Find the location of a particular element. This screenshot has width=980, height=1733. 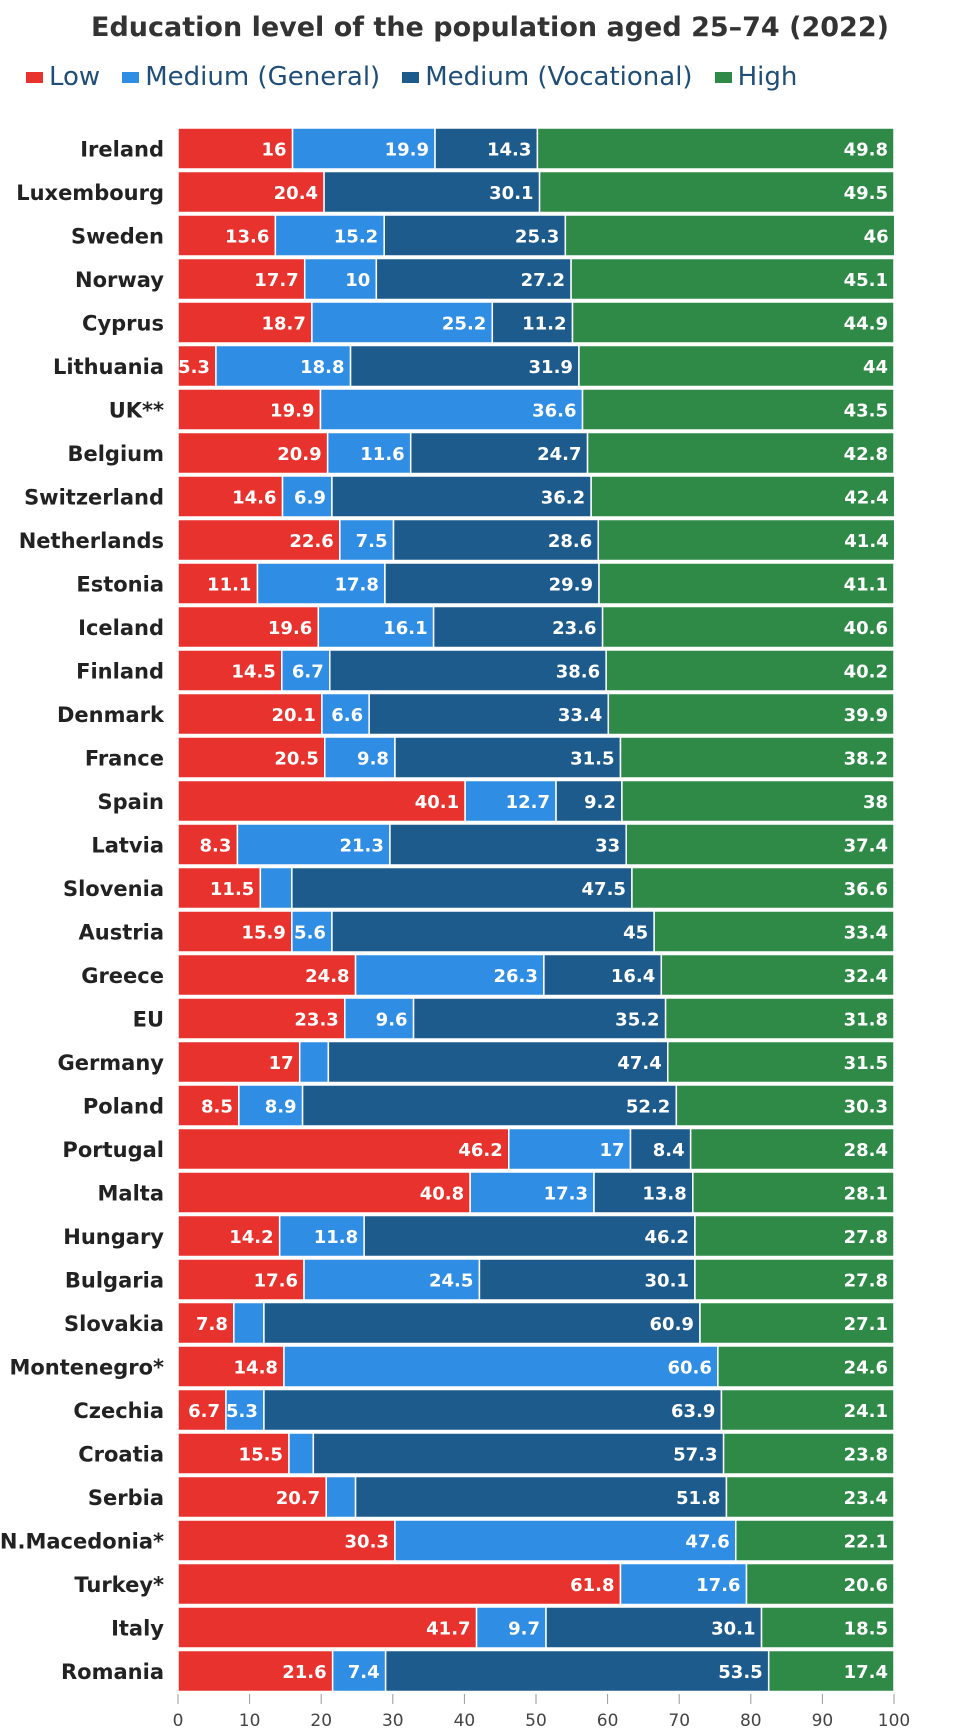

data-label: 63.9 is located at coordinates (693, 1411).